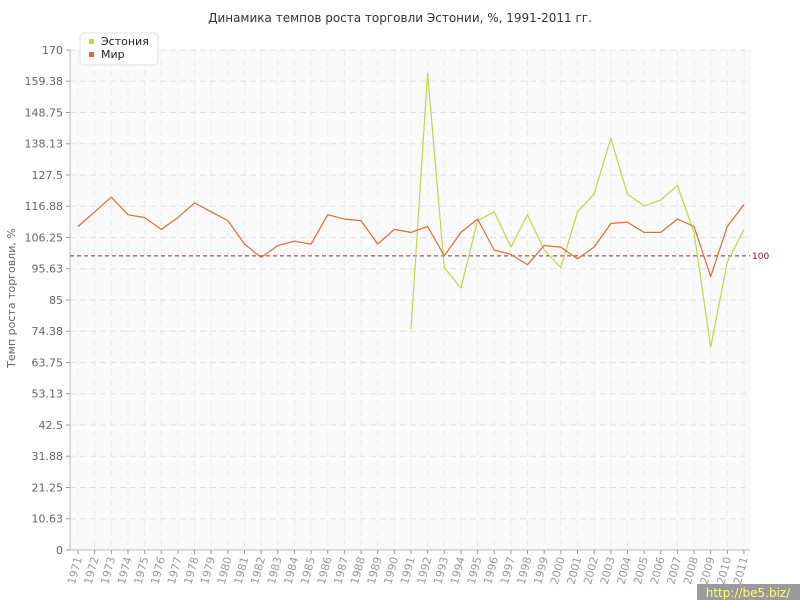 The image size is (800, 600). I want to click on y-tick-label: 159.38, so click(44, 81).